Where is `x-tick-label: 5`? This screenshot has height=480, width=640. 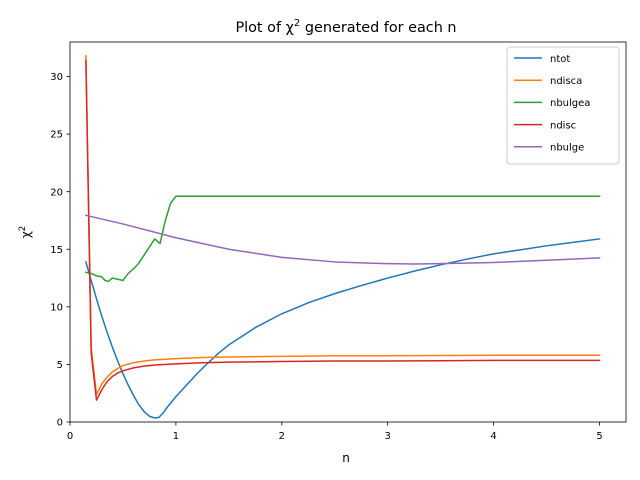 x-tick-label: 5 is located at coordinates (599, 436).